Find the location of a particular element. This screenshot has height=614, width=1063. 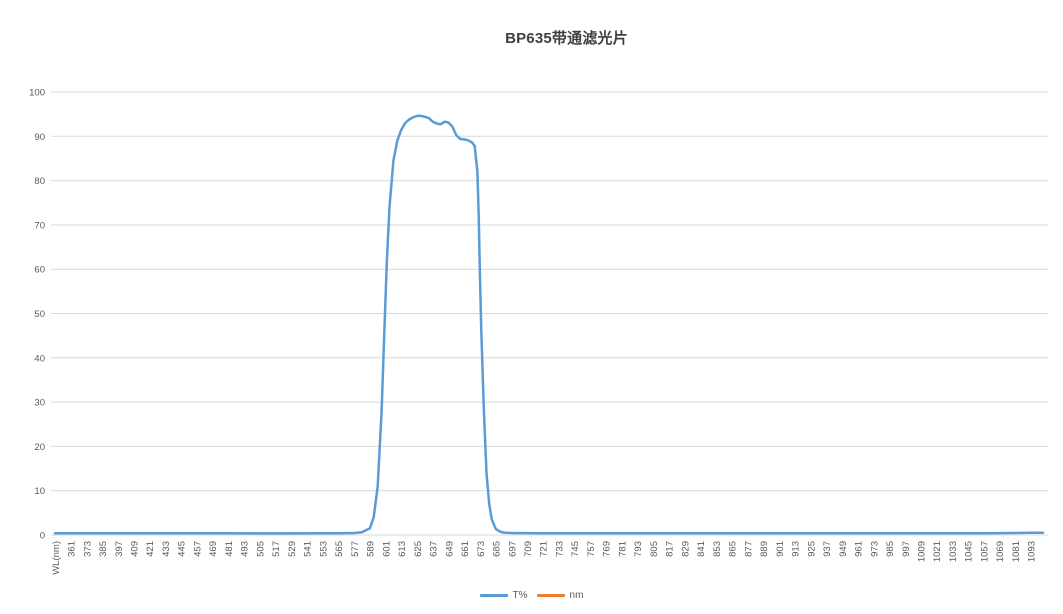

x-tick-label: 625 is located at coordinates (418, 549).